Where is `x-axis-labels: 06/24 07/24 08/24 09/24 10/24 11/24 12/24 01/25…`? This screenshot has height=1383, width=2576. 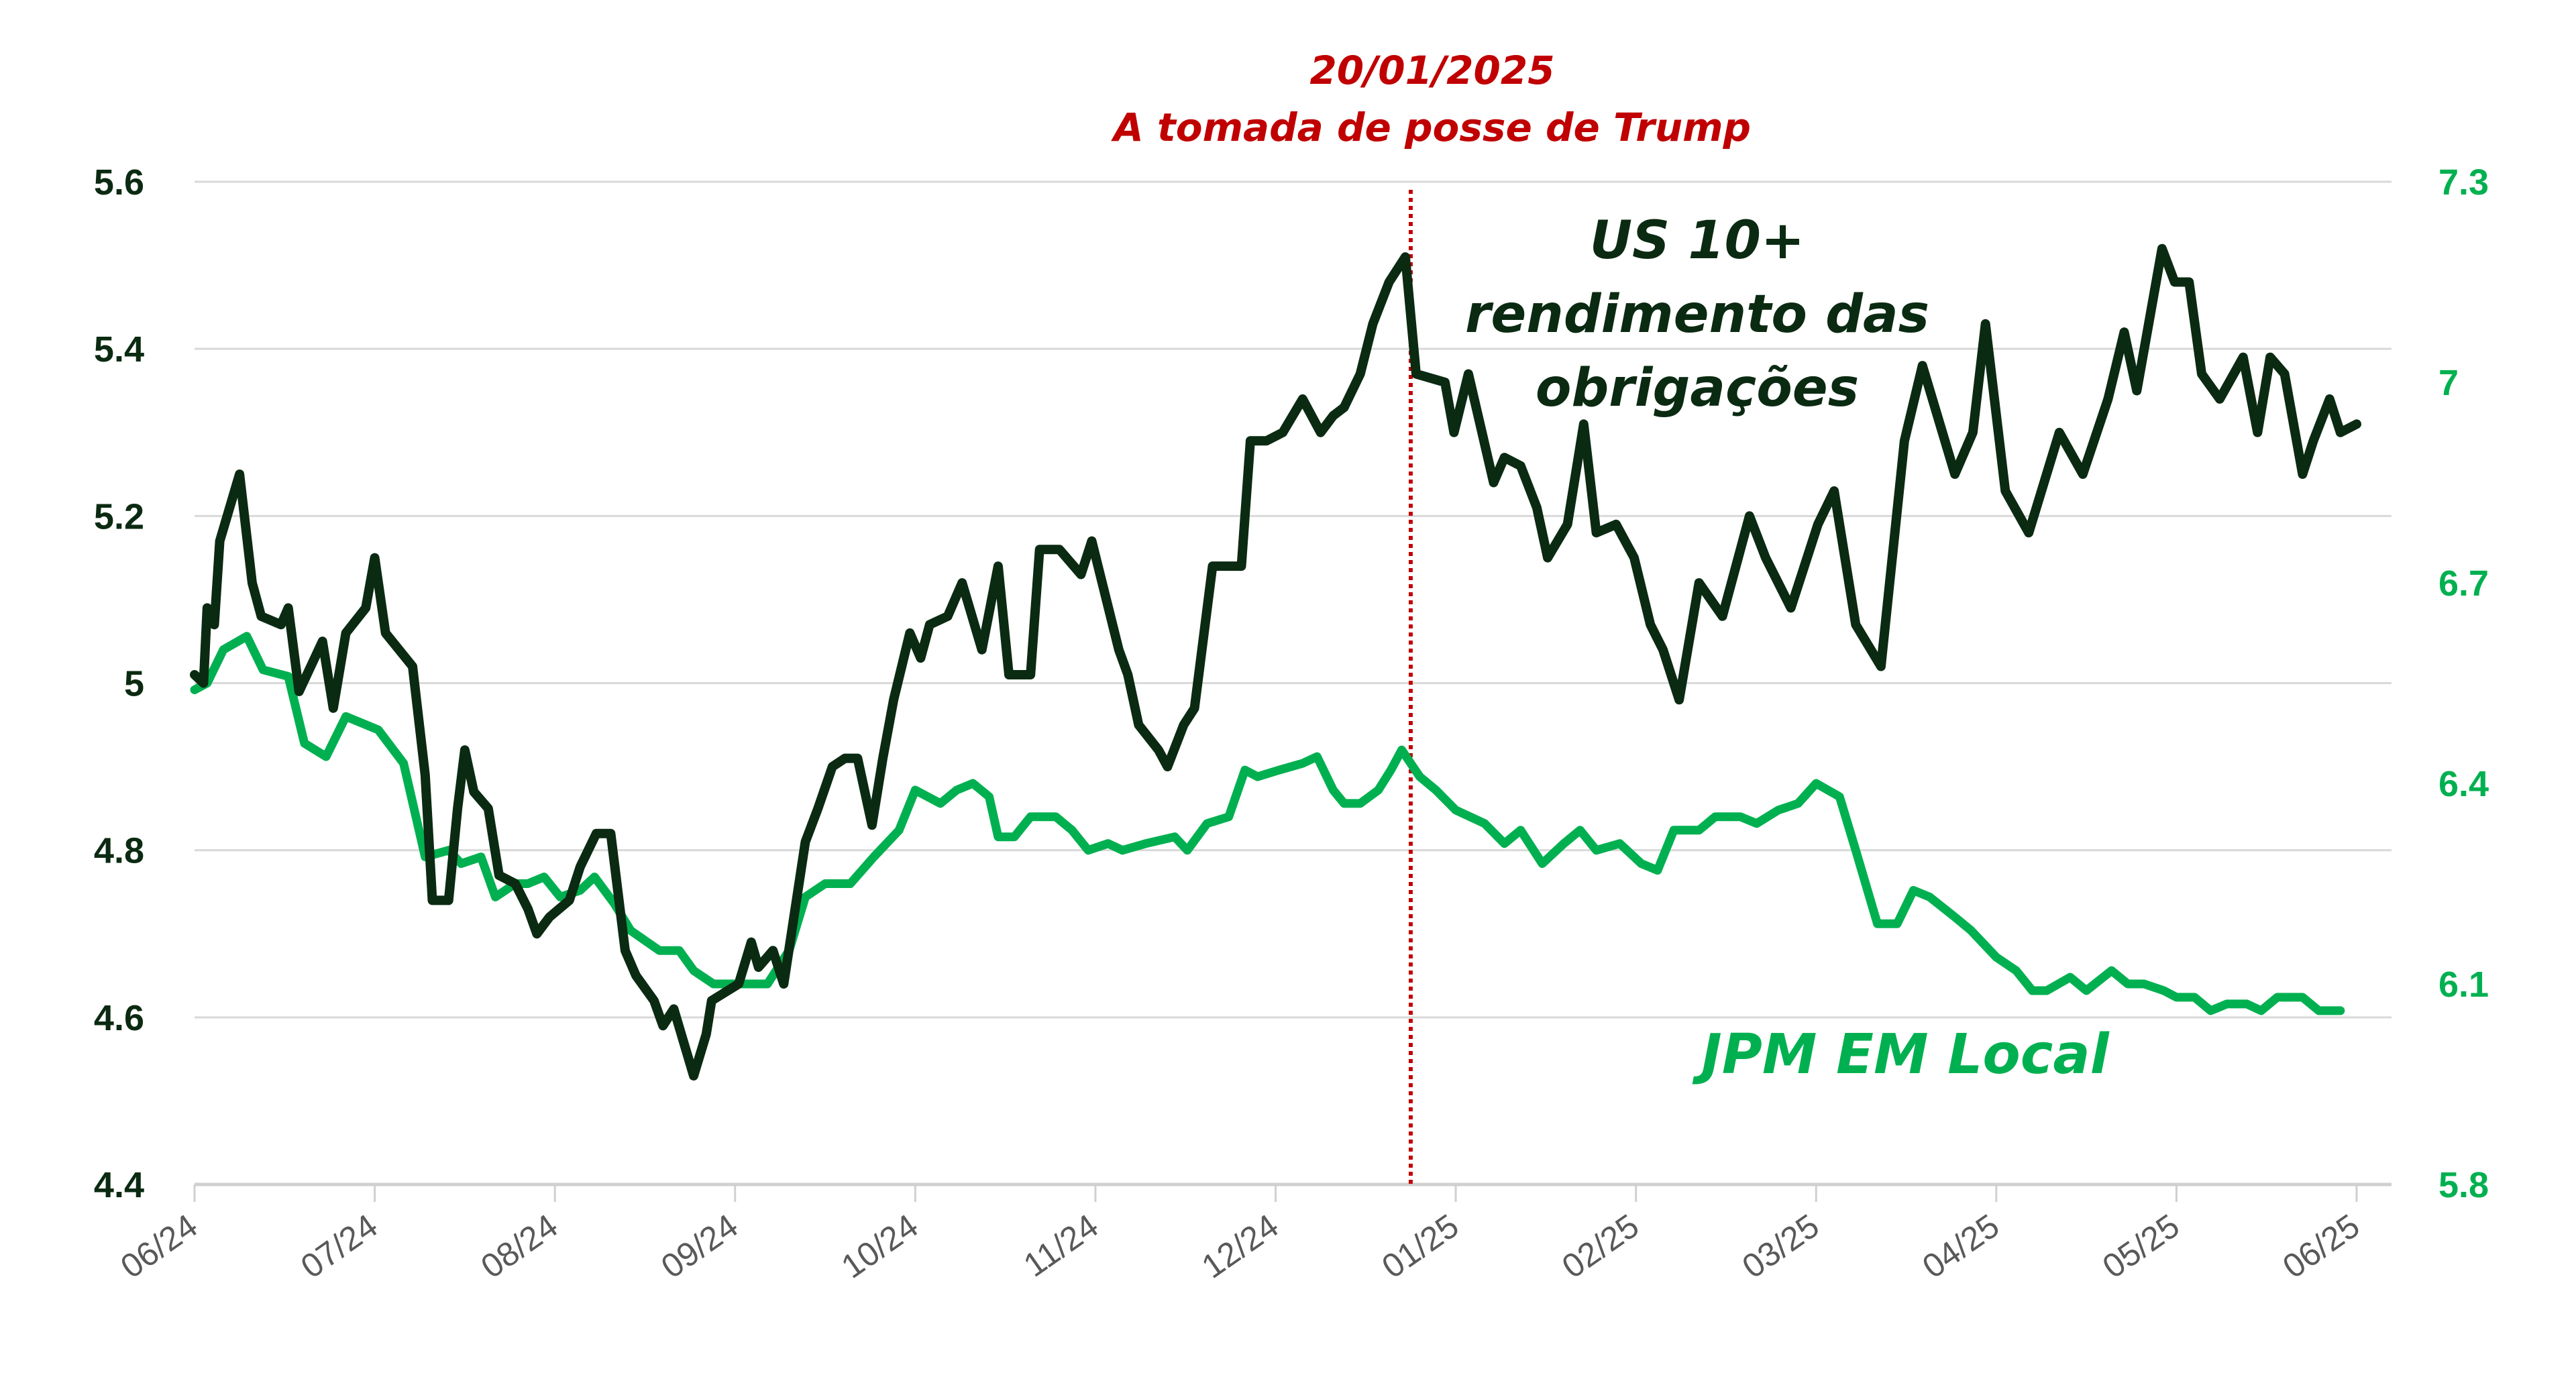 x-axis-labels: 06/24 07/24 08/24 09/24 10/24 11/24 12/24 01/25… is located at coordinates (1240, 1246).